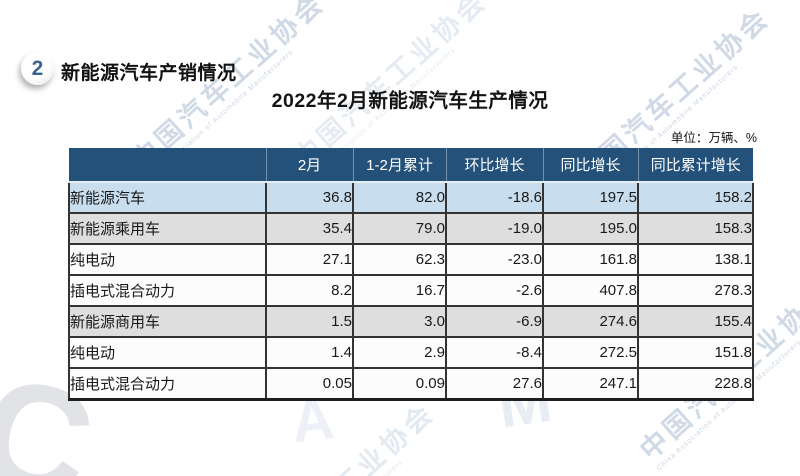 The image size is (800, 476). Describe the element at coordinates (590, 321) in the screenshot. I see `cell-value: 274.6` at that location.